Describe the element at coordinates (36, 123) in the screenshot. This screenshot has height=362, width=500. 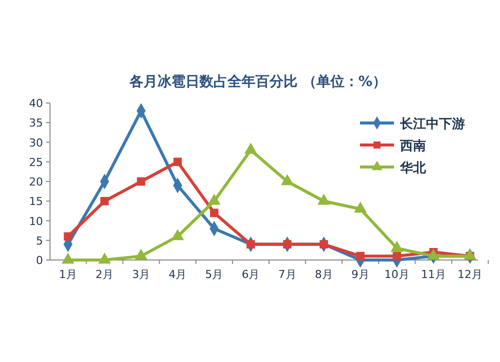
I see `y-tick-label: 35` at that location.